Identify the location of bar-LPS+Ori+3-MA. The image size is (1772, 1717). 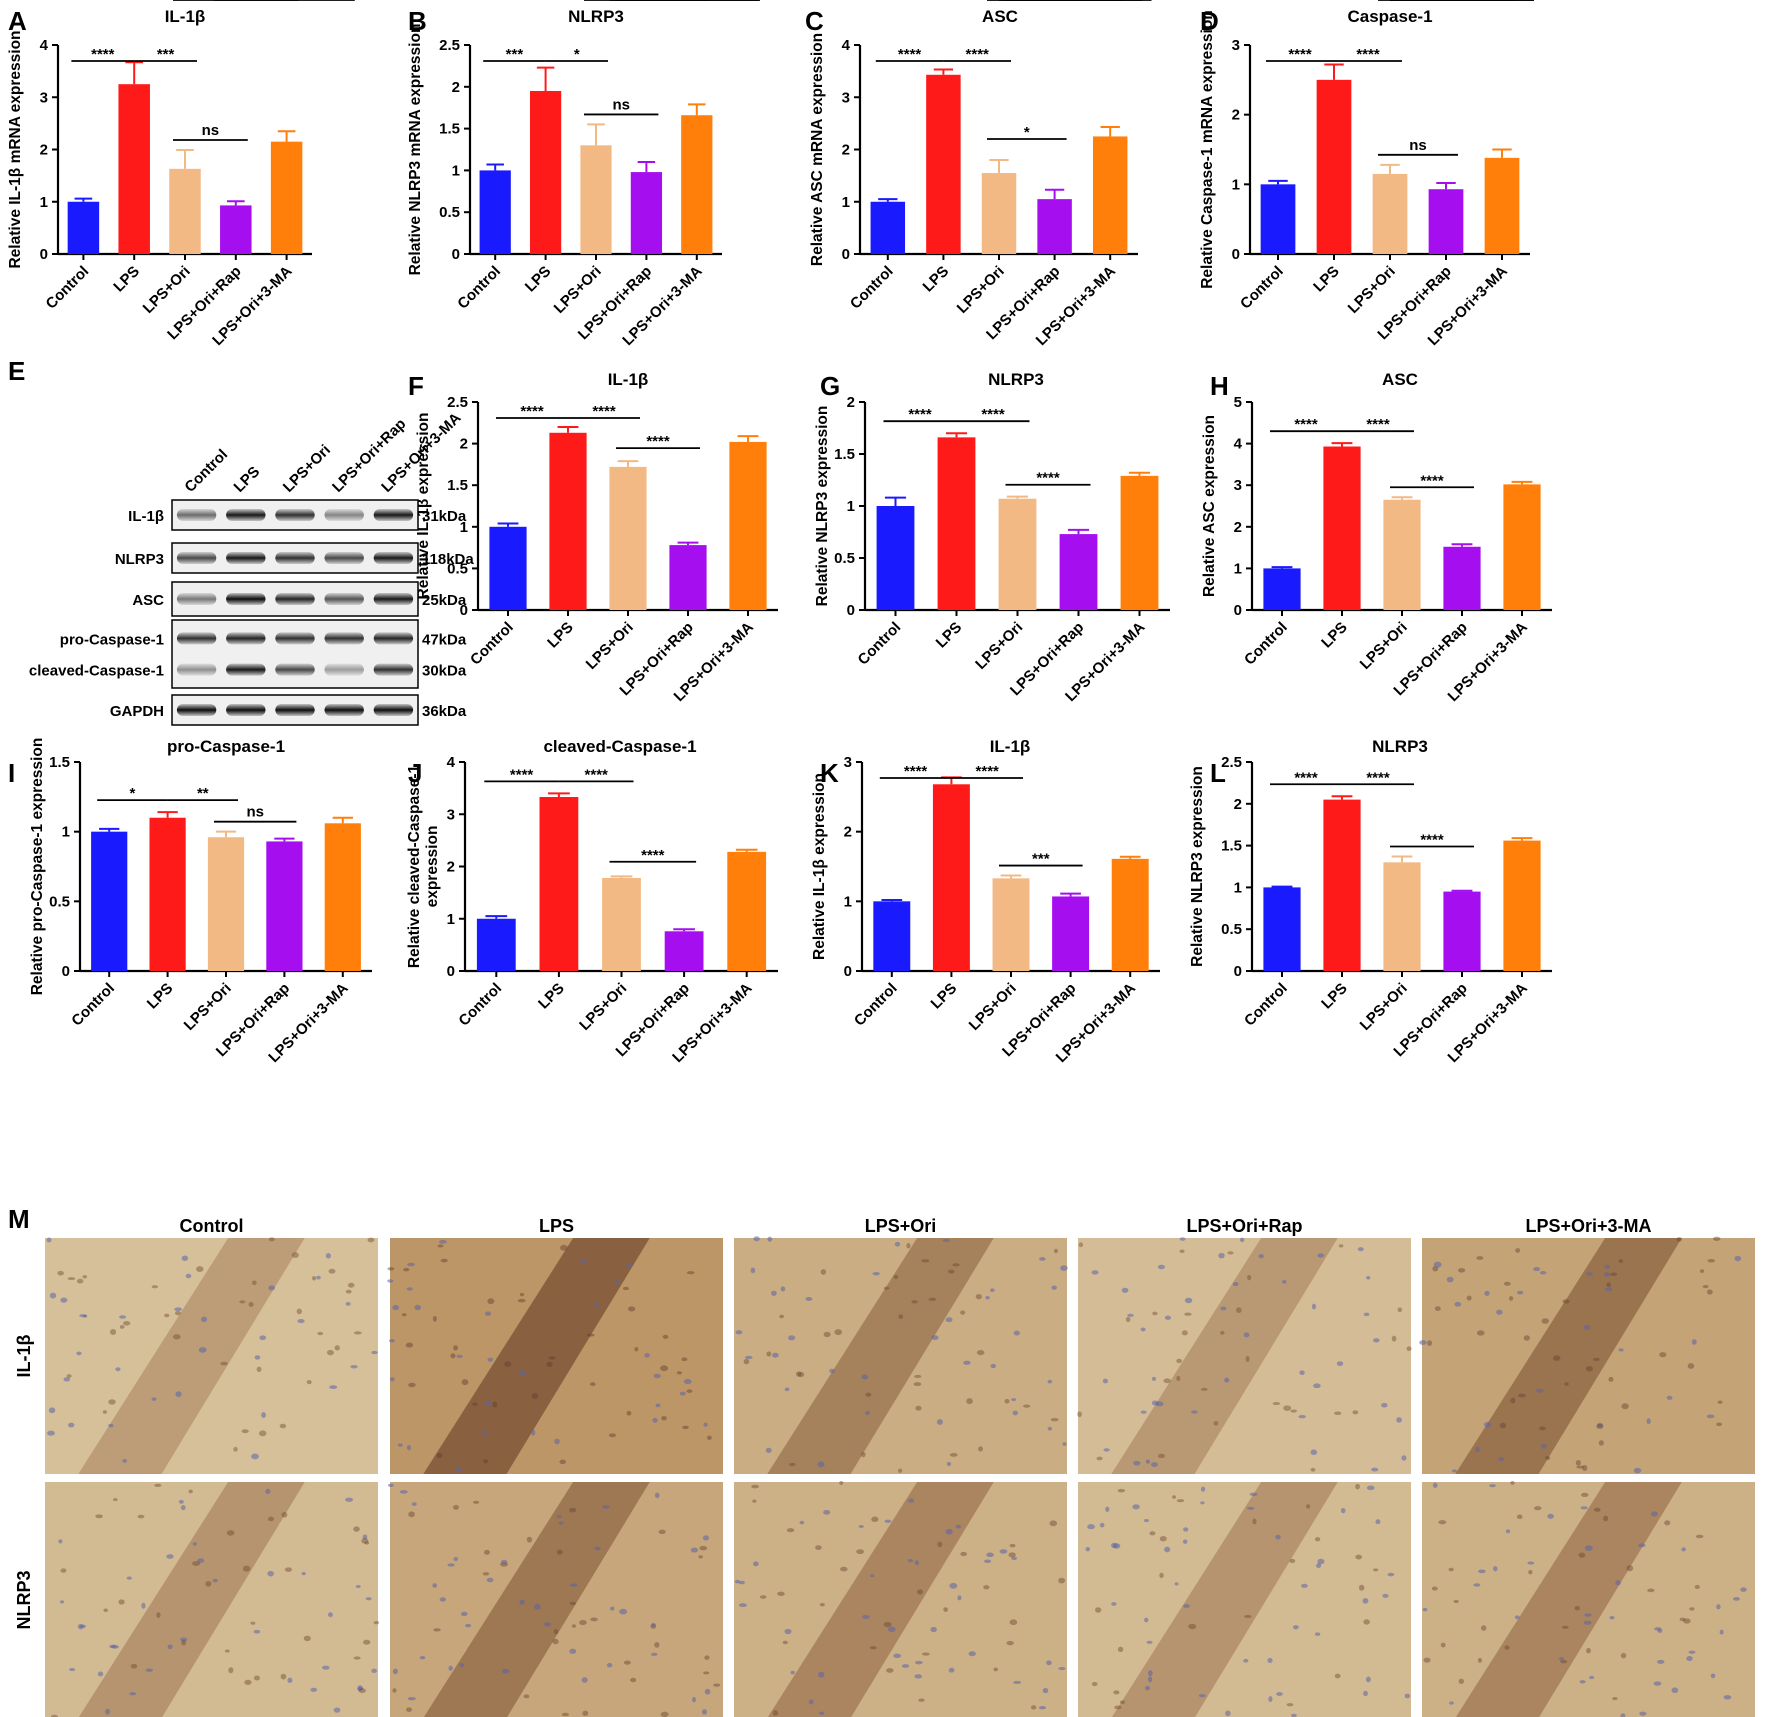
(1522, 905).